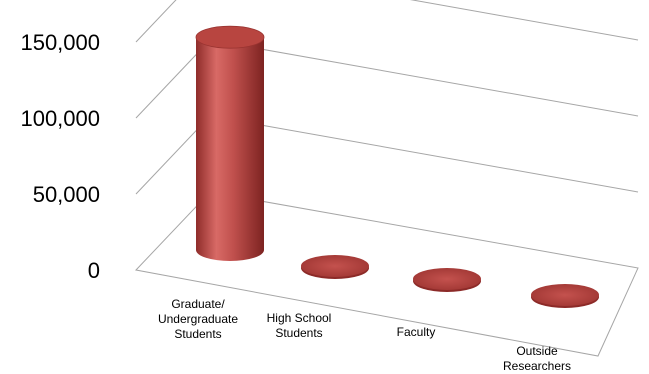 The height and width of the screenshot is (374, 649). I want to click on x-tick-label: Graduate/Undergraduate Students, so click(198, 319).